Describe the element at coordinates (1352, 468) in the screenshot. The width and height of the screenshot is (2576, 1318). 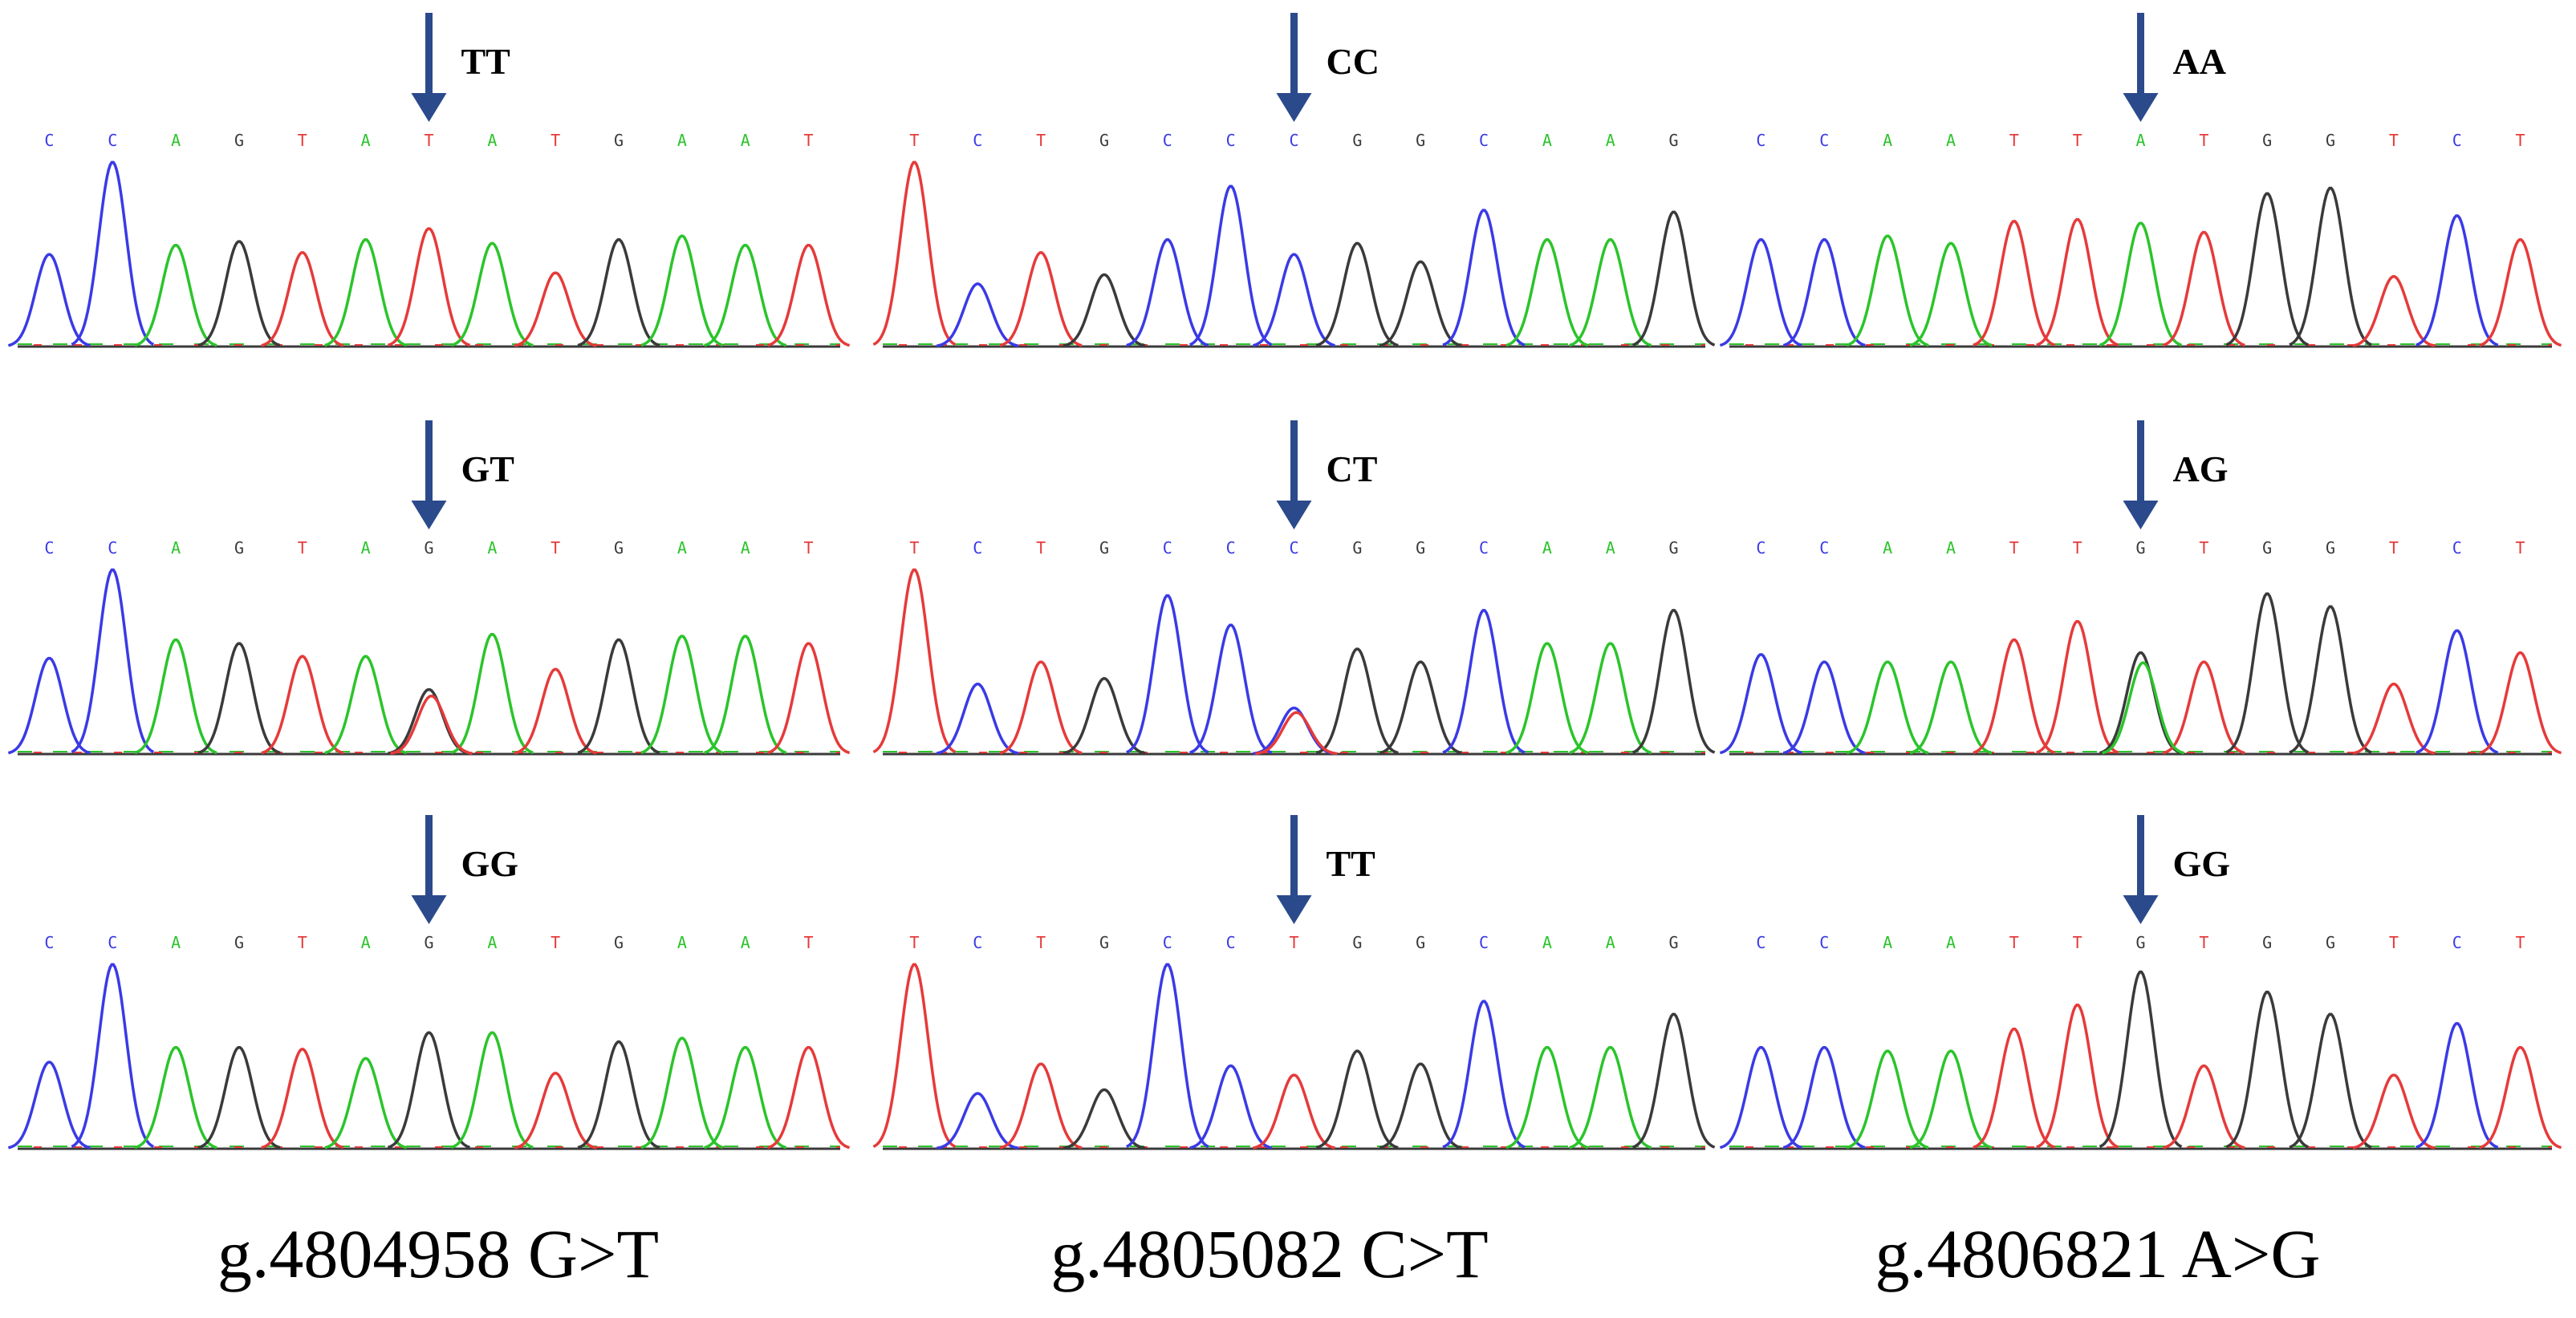
I see `genotype-label: CT` at that location.